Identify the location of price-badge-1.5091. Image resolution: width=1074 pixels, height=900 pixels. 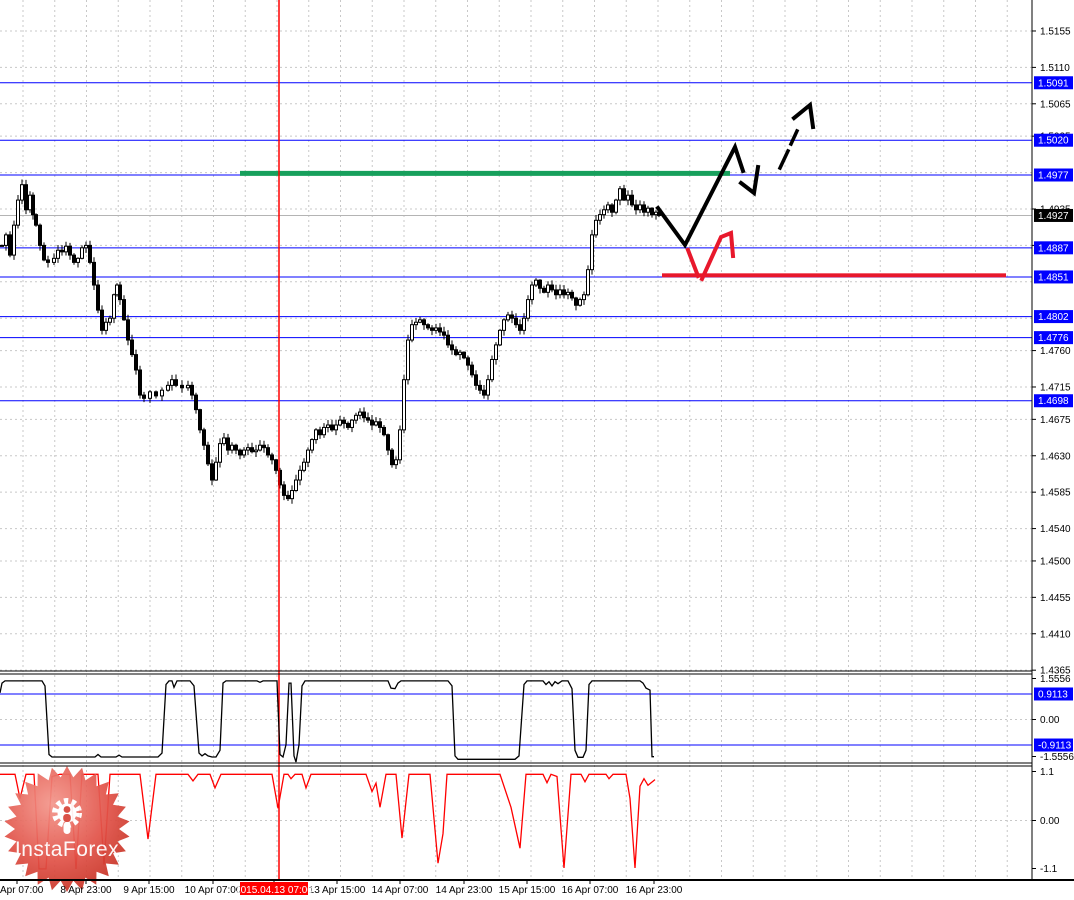
(1053, 83).